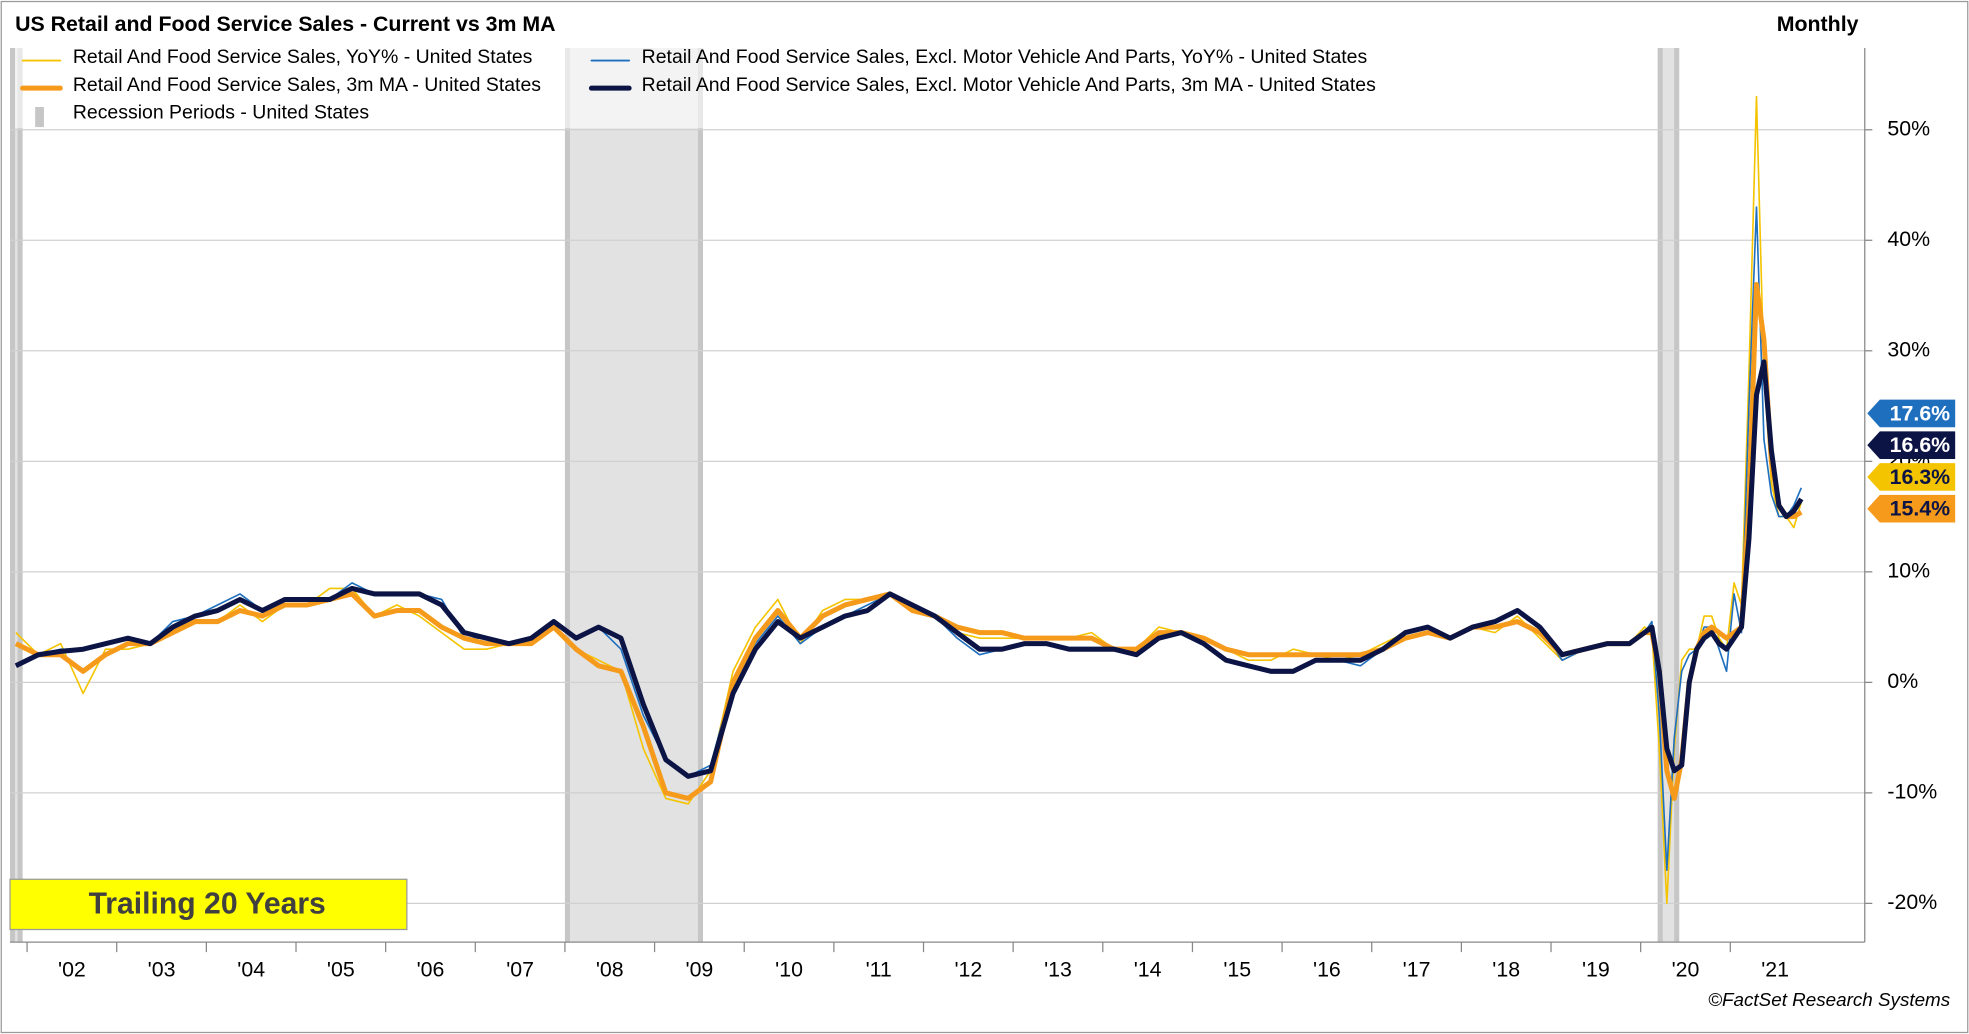 The width and height of the screenshot is (1969, 1034). Describe the element at coordinates (1902, 681) in the screenshot. I see `y-tick-label: 0%` at that location.